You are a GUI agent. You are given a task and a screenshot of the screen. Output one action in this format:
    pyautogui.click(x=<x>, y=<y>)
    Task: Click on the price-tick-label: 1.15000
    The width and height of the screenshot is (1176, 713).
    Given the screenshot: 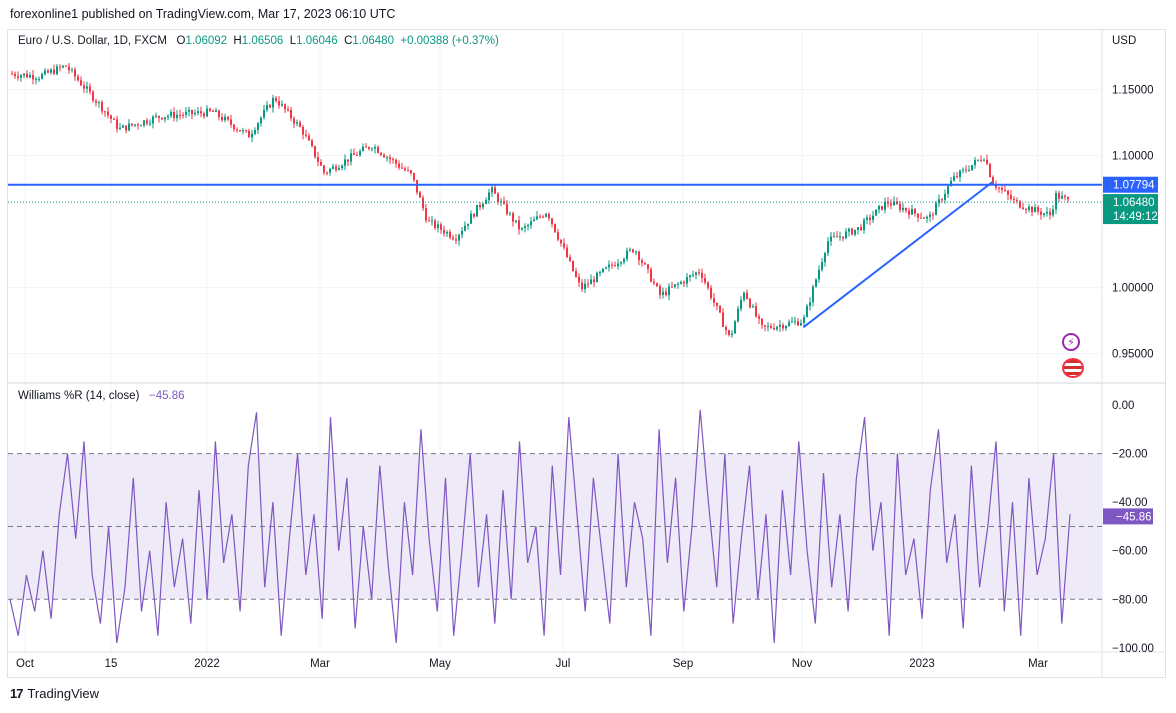 What is the action you would take?
    pyautogui.click(x=1133, y=91)
    